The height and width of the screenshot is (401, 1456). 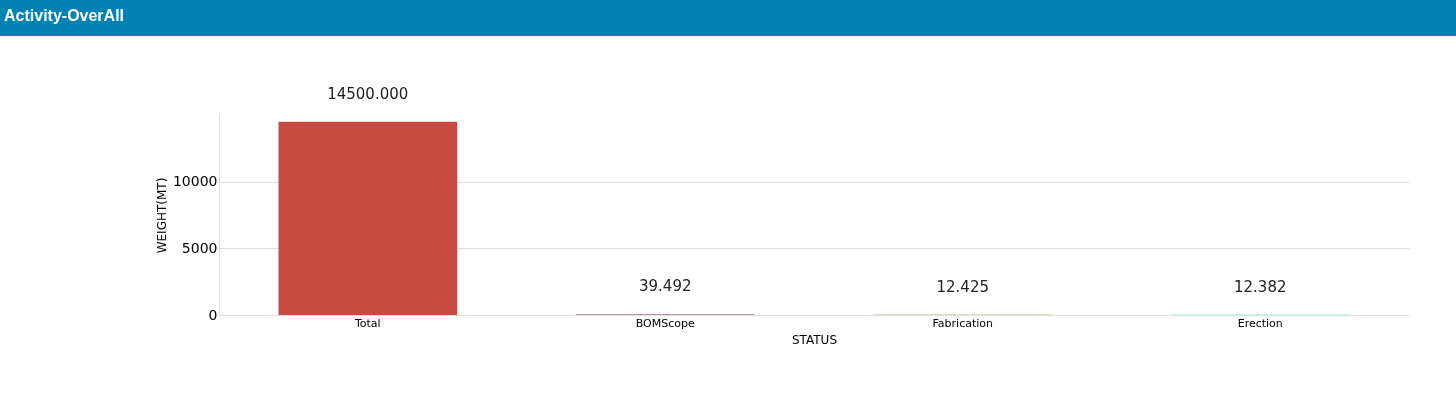 What do you see at coordinates (195, 181) in the screenshot?
I see `y-tick-label: 10000` at bounding box center [195, 181].